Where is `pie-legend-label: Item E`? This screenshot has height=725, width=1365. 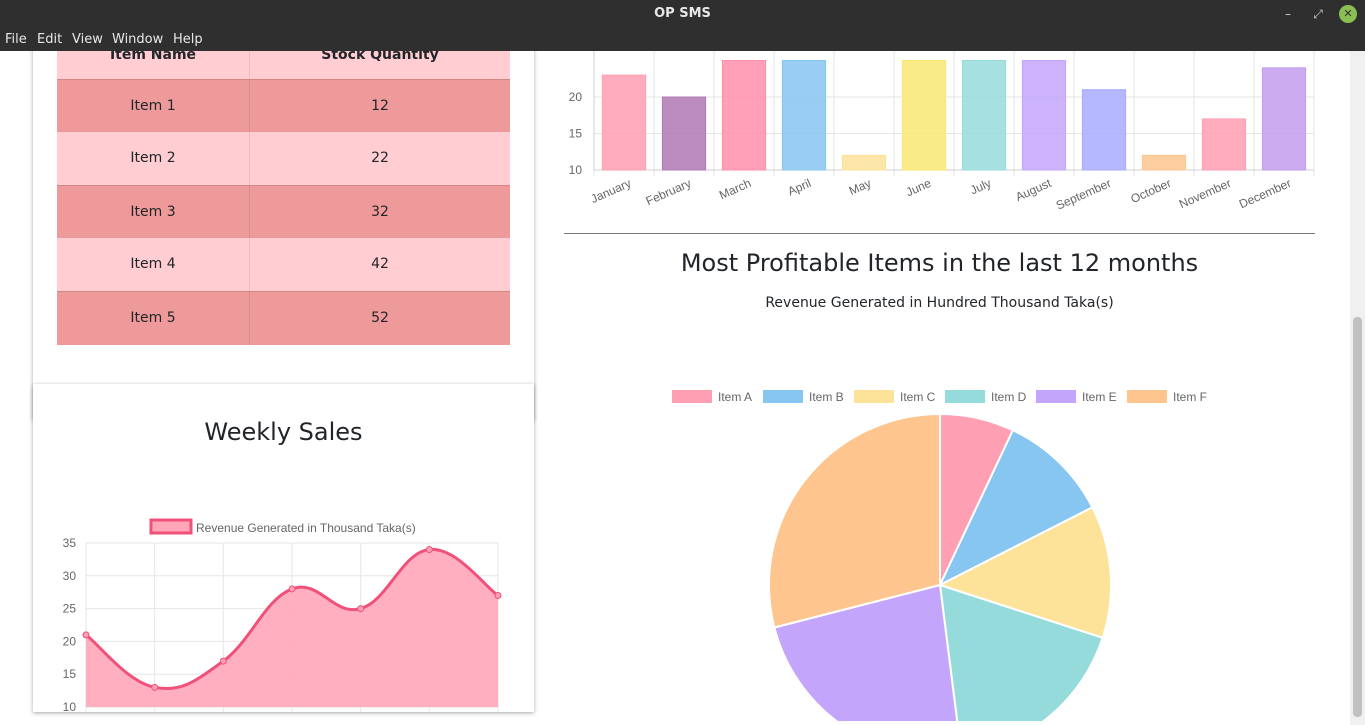 pie-legend-label: Item E is located at coordinates (1099, 397).